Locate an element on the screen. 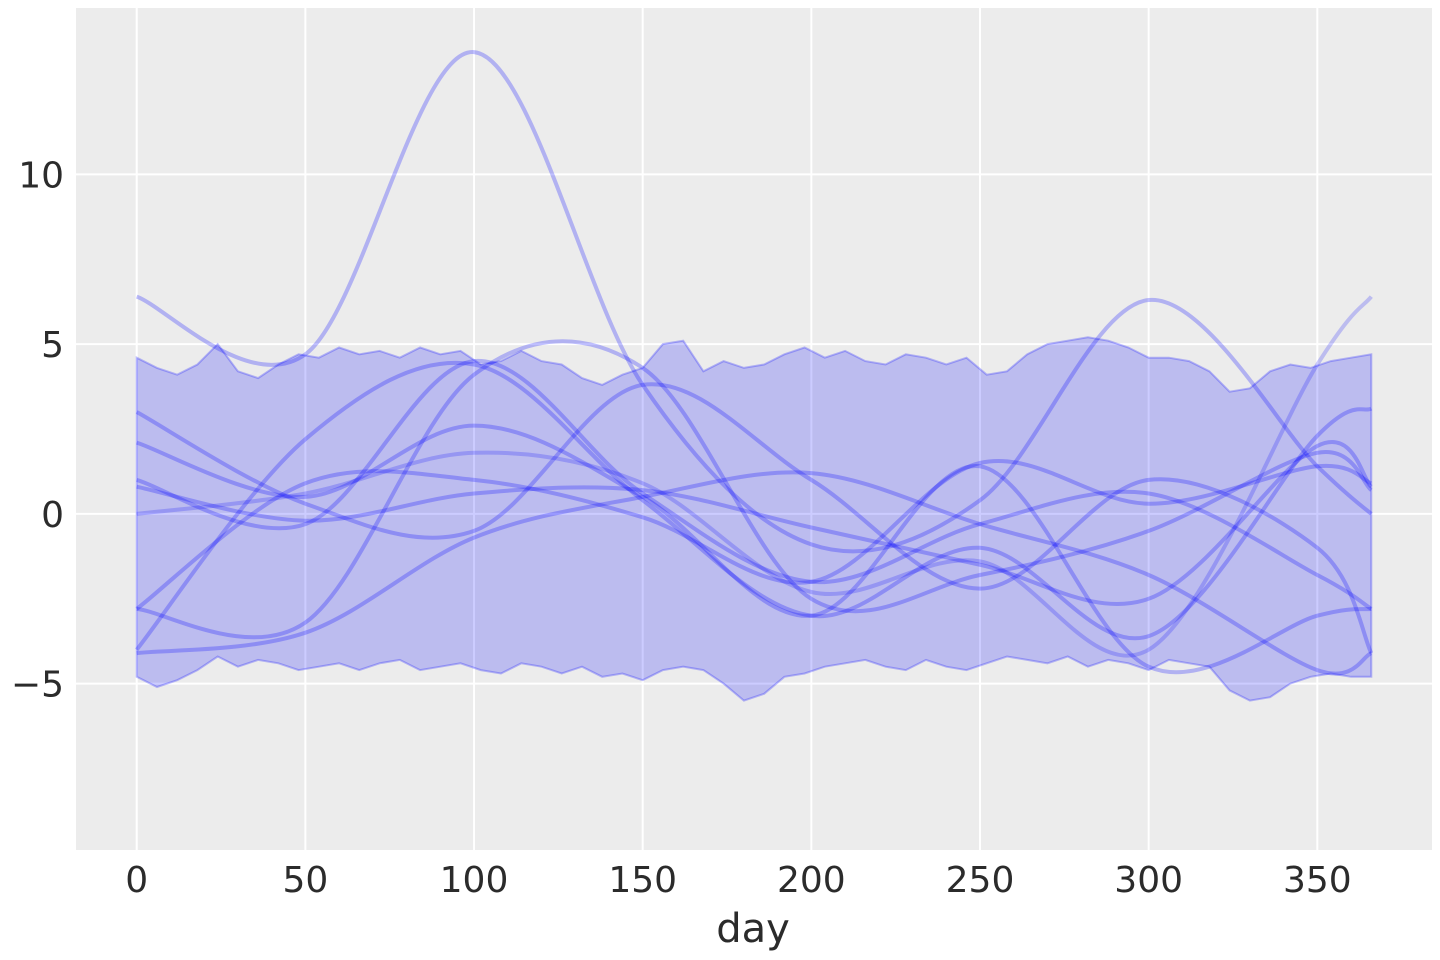 This screenshot has width=1440, height=960. x-tick-label: 50 is located at coordinates (305, 880).